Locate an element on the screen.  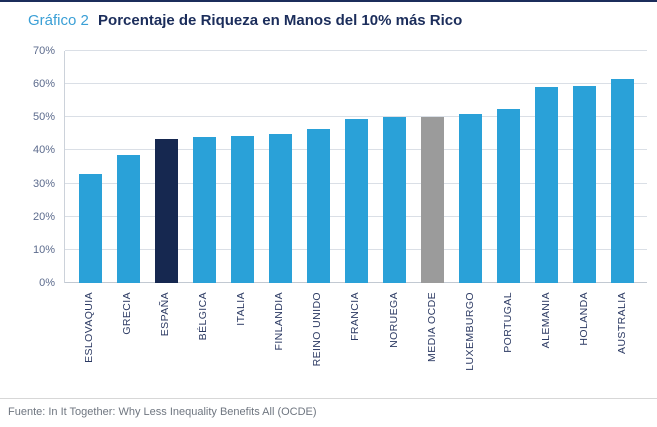
y-tick-label: 60% is located at coordinates (43, 84).